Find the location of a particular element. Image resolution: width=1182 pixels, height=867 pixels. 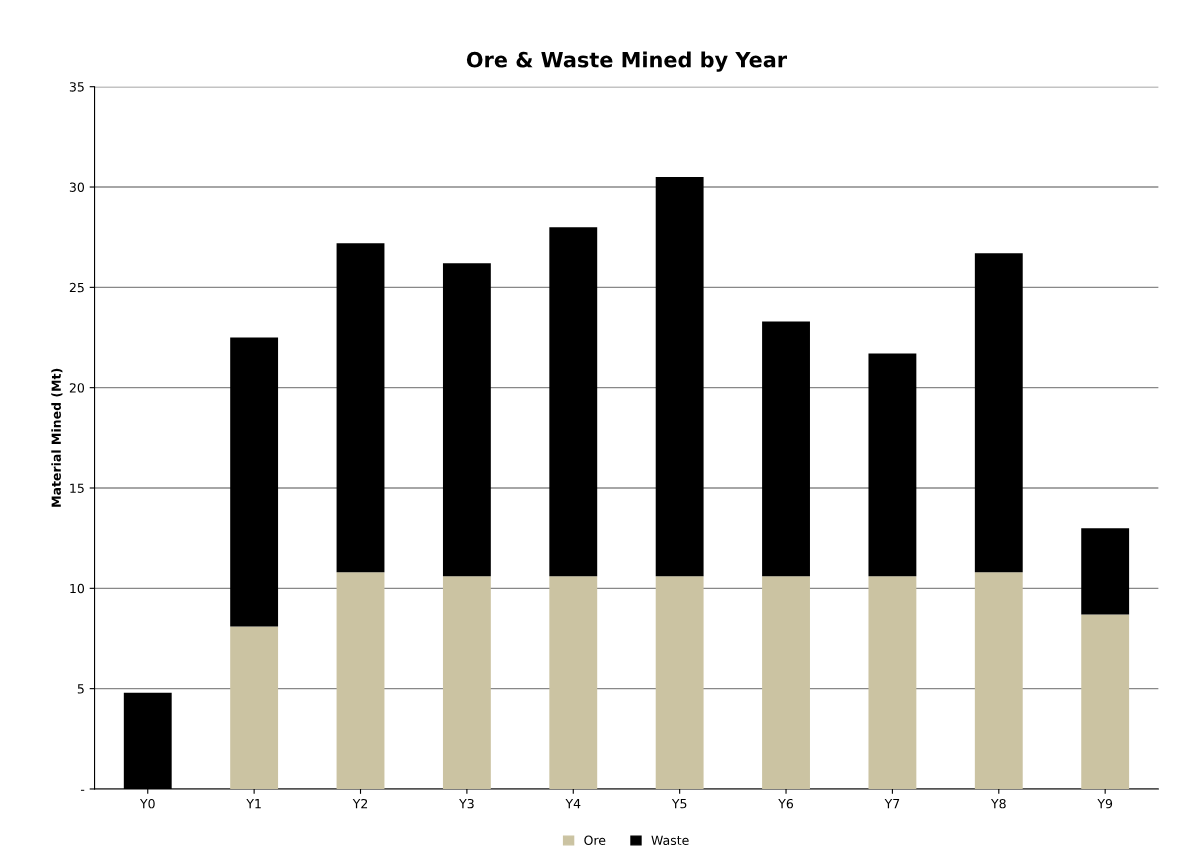

x-tick-label: Y6 is located at coordinates (786, 803).